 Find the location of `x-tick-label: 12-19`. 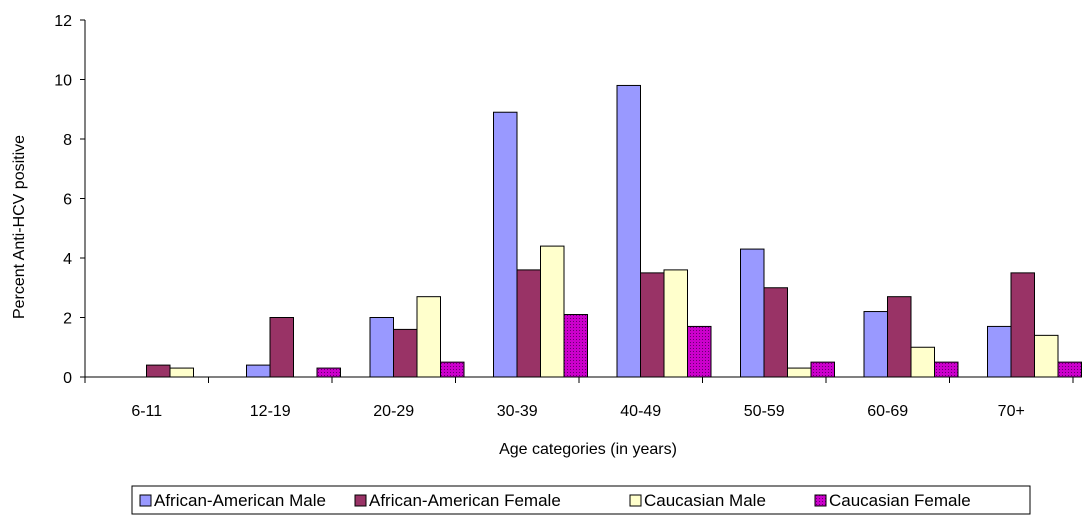

x-tick-label: 12-19 is located at coordinates (270, 411).